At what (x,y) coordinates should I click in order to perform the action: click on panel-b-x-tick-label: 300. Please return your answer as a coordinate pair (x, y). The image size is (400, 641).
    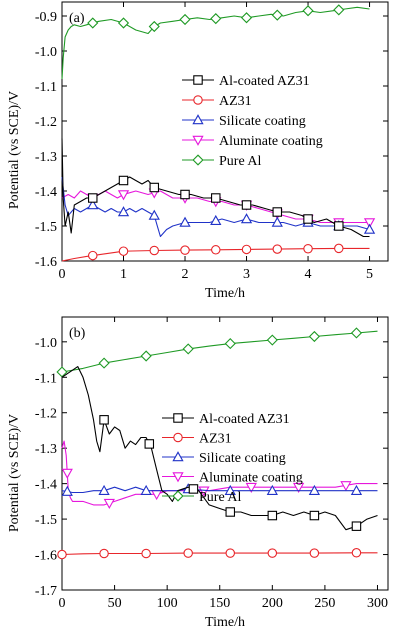
    Looking at the image, I should click on (377, 603).